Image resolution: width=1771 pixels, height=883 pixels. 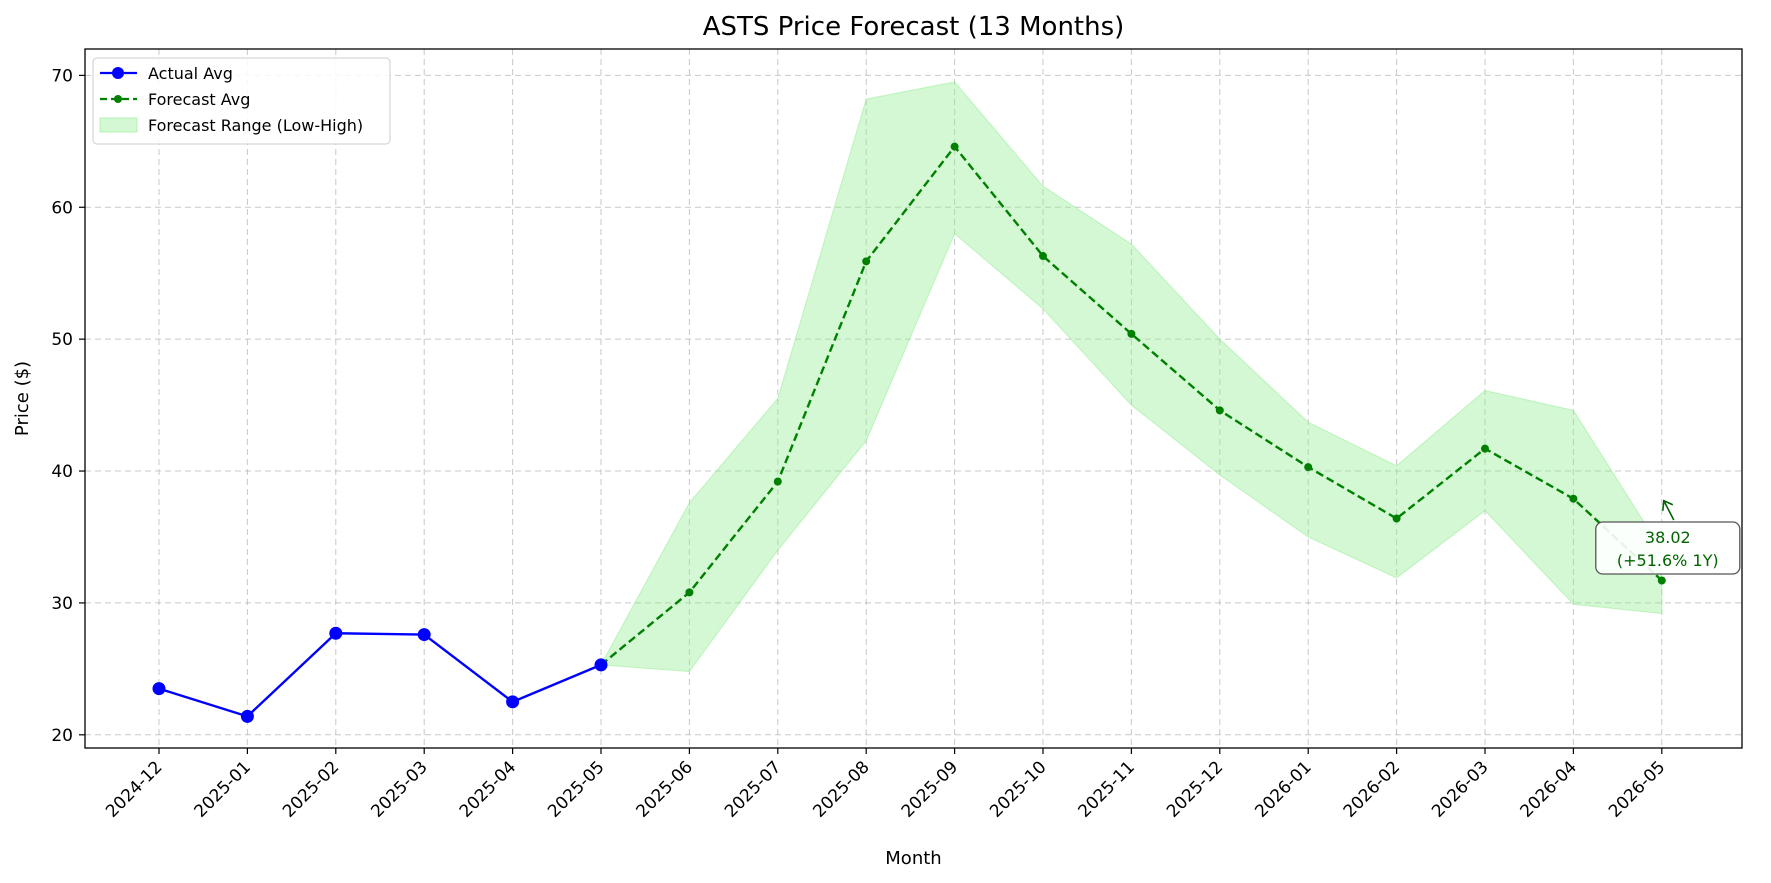 I want to click on x-tick-label: 2025-11, so click(x=1107, y=789).